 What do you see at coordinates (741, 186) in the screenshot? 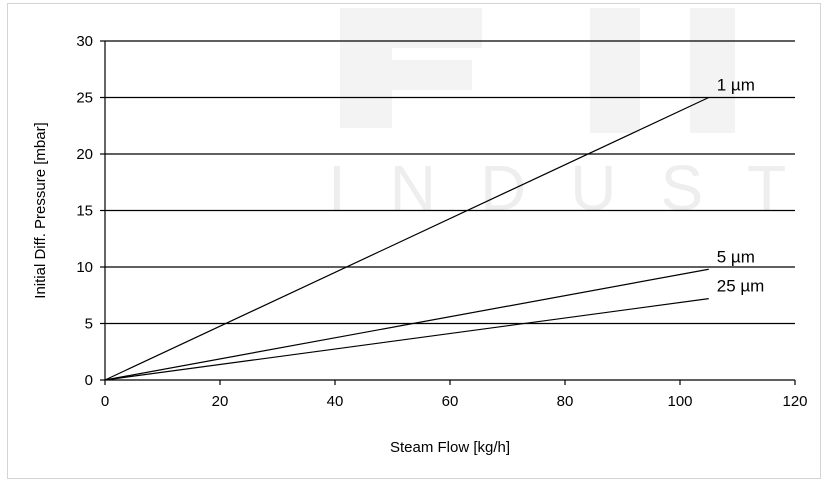
I see `series-labels: 1 µm 5 µm 25 µm` at bounding box center [741, 186].